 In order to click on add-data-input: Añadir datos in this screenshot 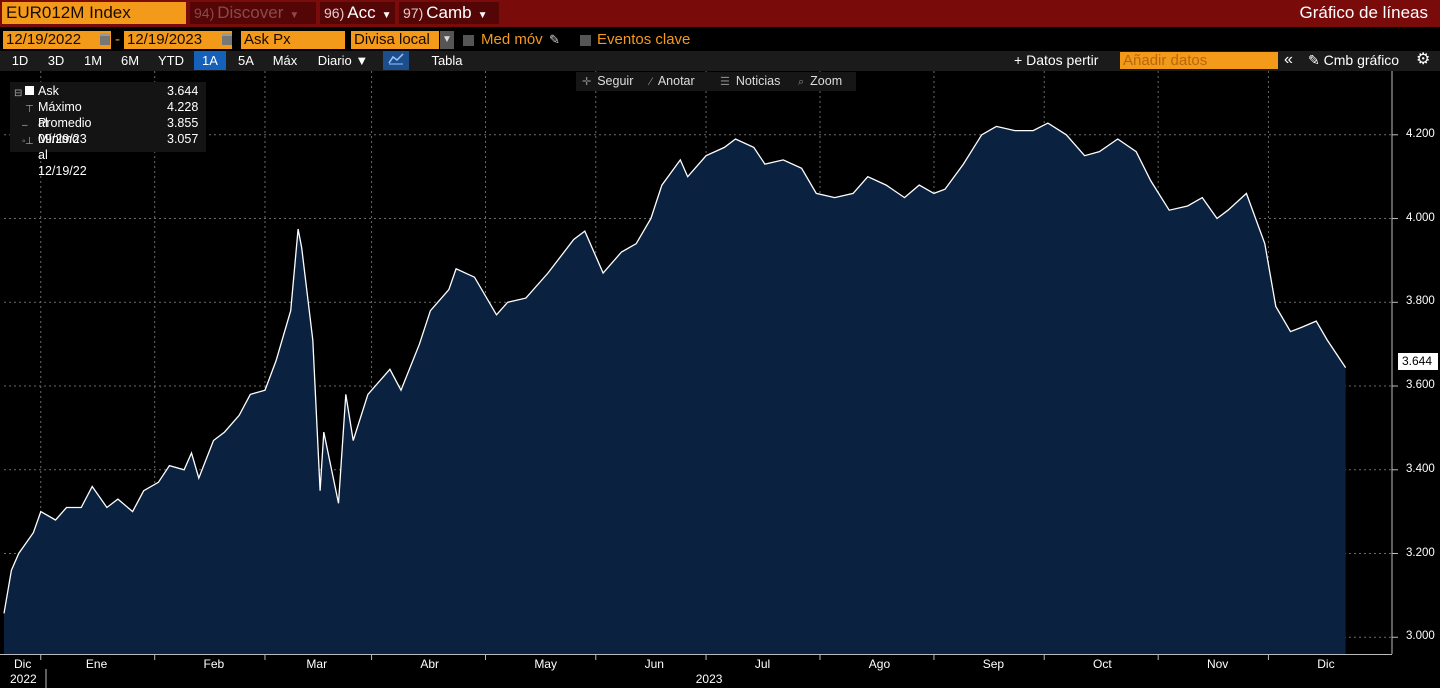, I will do `click(1199, 60)`.